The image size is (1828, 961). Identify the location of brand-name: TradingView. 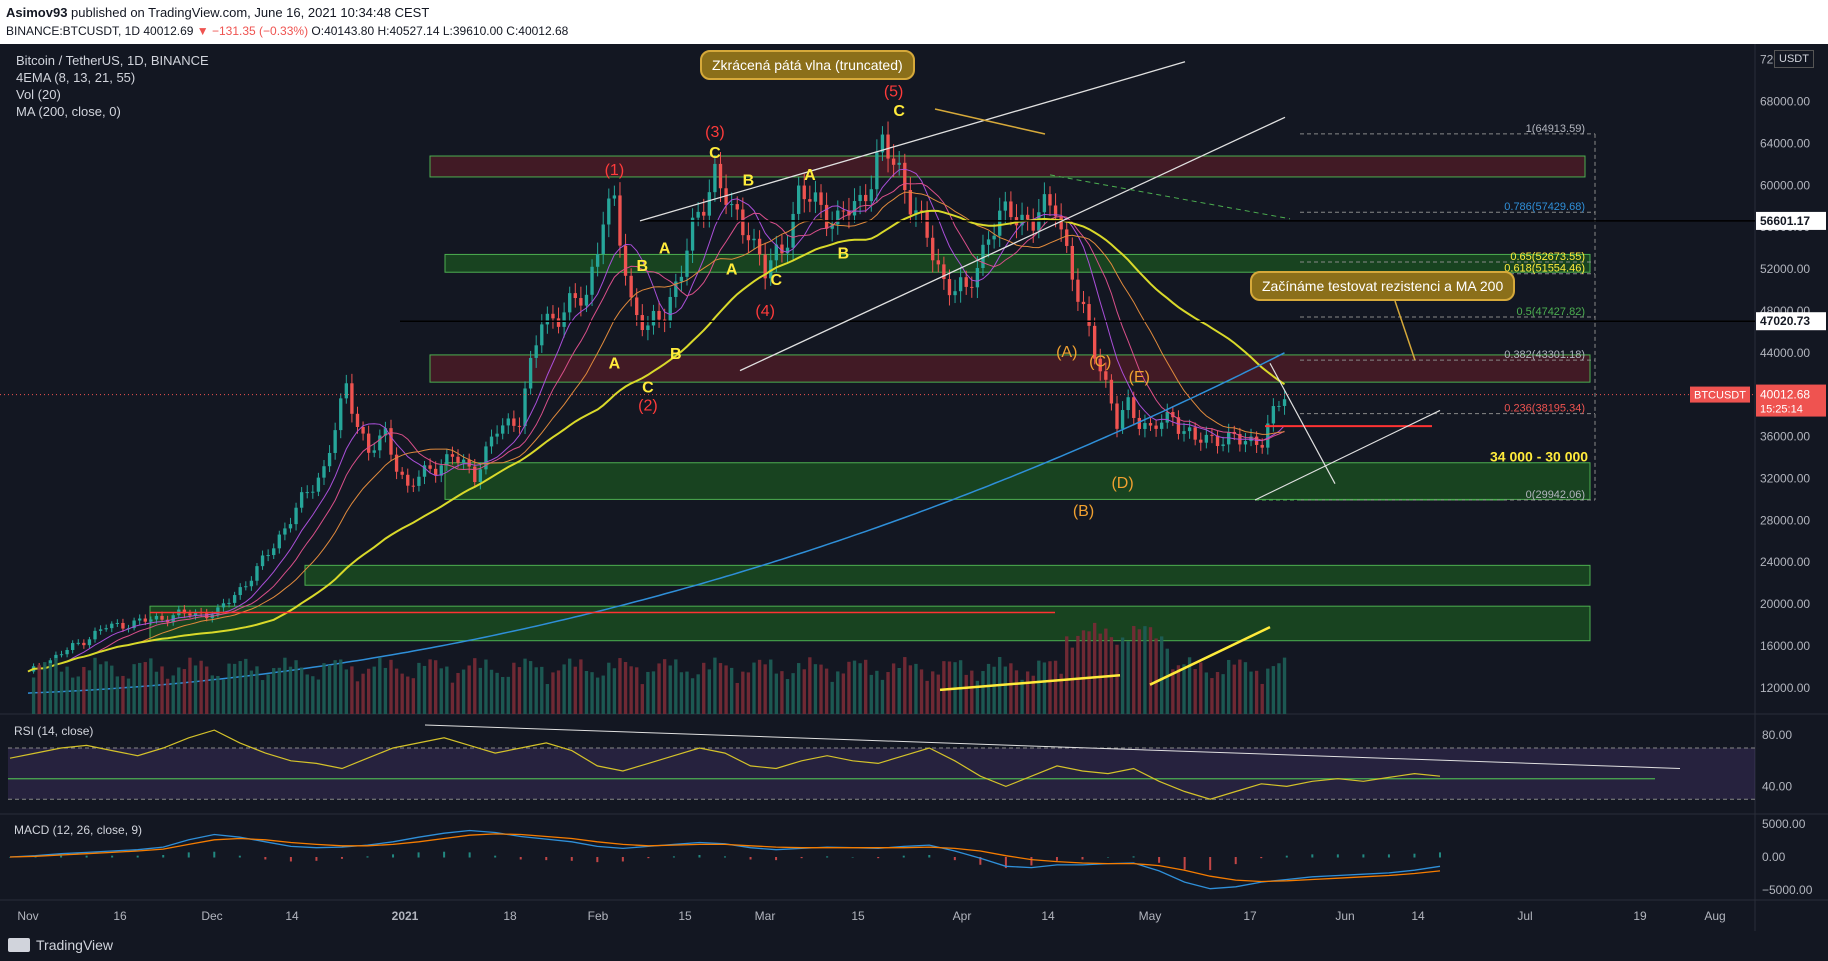
(75, 945).